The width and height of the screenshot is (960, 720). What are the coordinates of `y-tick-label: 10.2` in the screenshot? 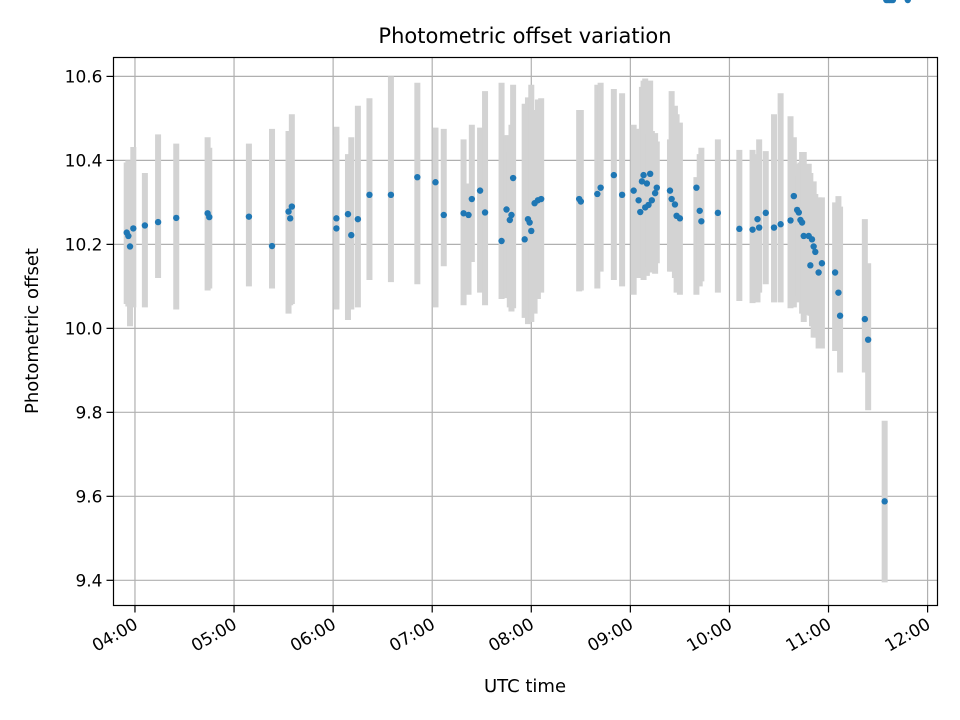 It's located at (84, 245).